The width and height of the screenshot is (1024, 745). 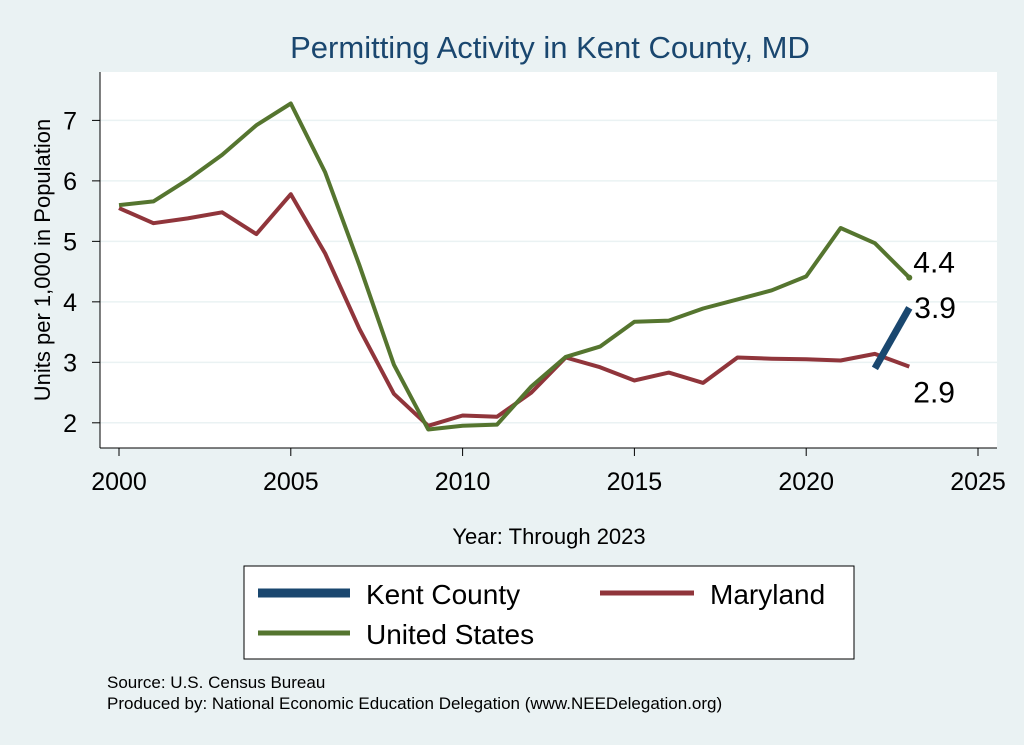 What do you see at coordinates (892, 338) in the screenshot?
I see `series-line-kent-county` at bounding box center [892, 338].